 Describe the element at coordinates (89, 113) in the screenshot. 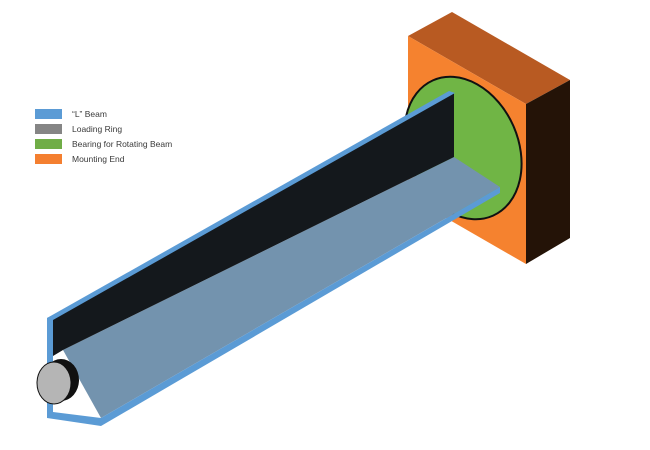

I see `legend-label: “L” Beam` at that location.